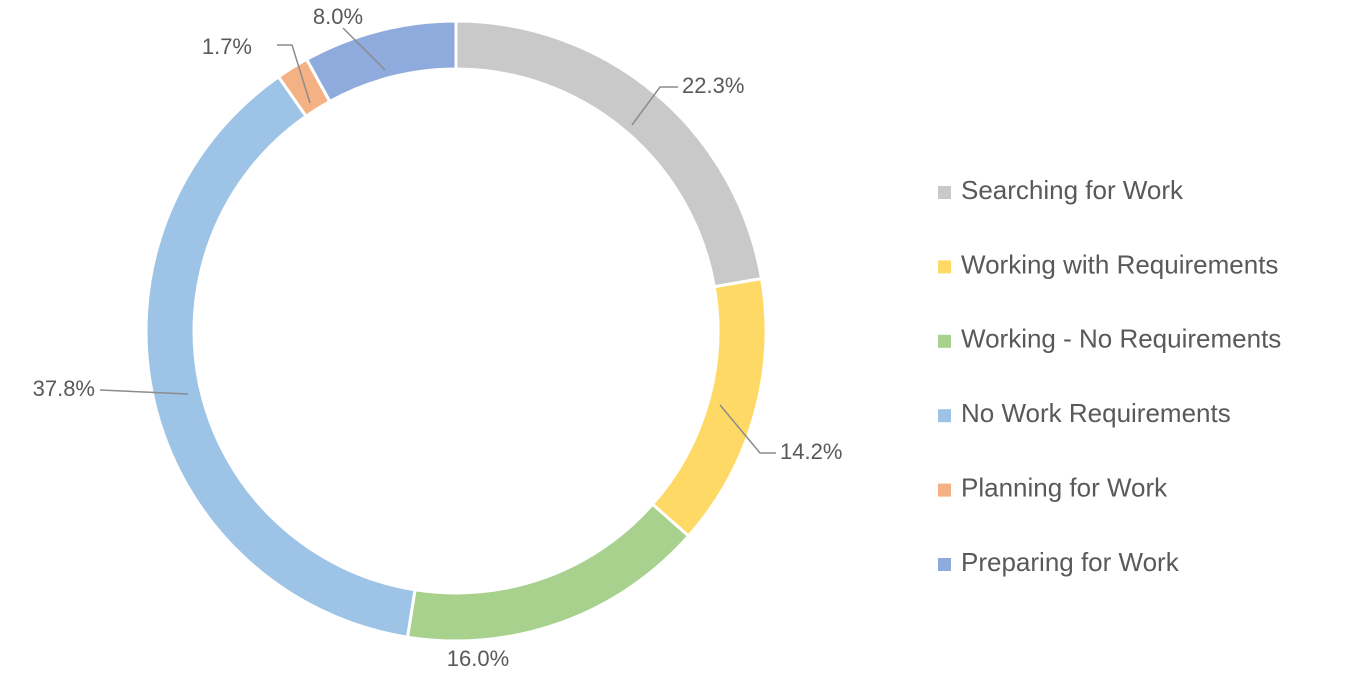  What do you see at coordinates (338, 16) in the screenshot?
I see `data-label: 8.0%` at bounding box center [338, 16].